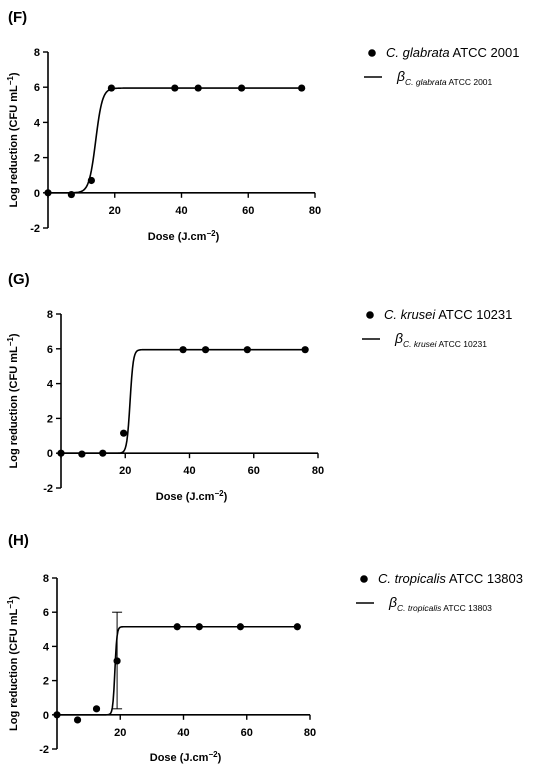 This screenshot has width=550, height=769. I want to click on legend-label-points: C. krusei ATCC 10231, so click(448, 314).